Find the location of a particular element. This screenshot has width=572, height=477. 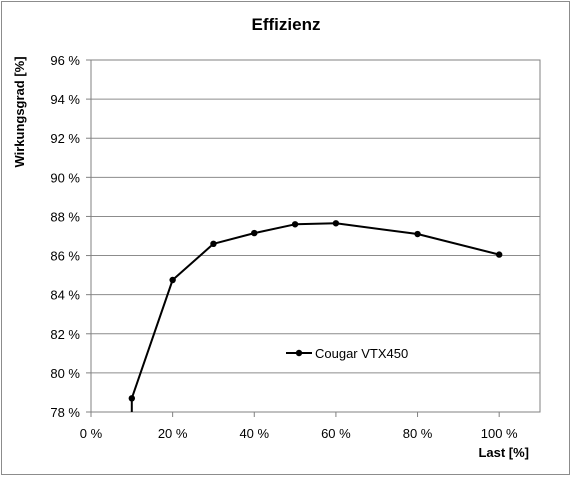

x-tick-label: 40 % is located at coordinates (254, 433).